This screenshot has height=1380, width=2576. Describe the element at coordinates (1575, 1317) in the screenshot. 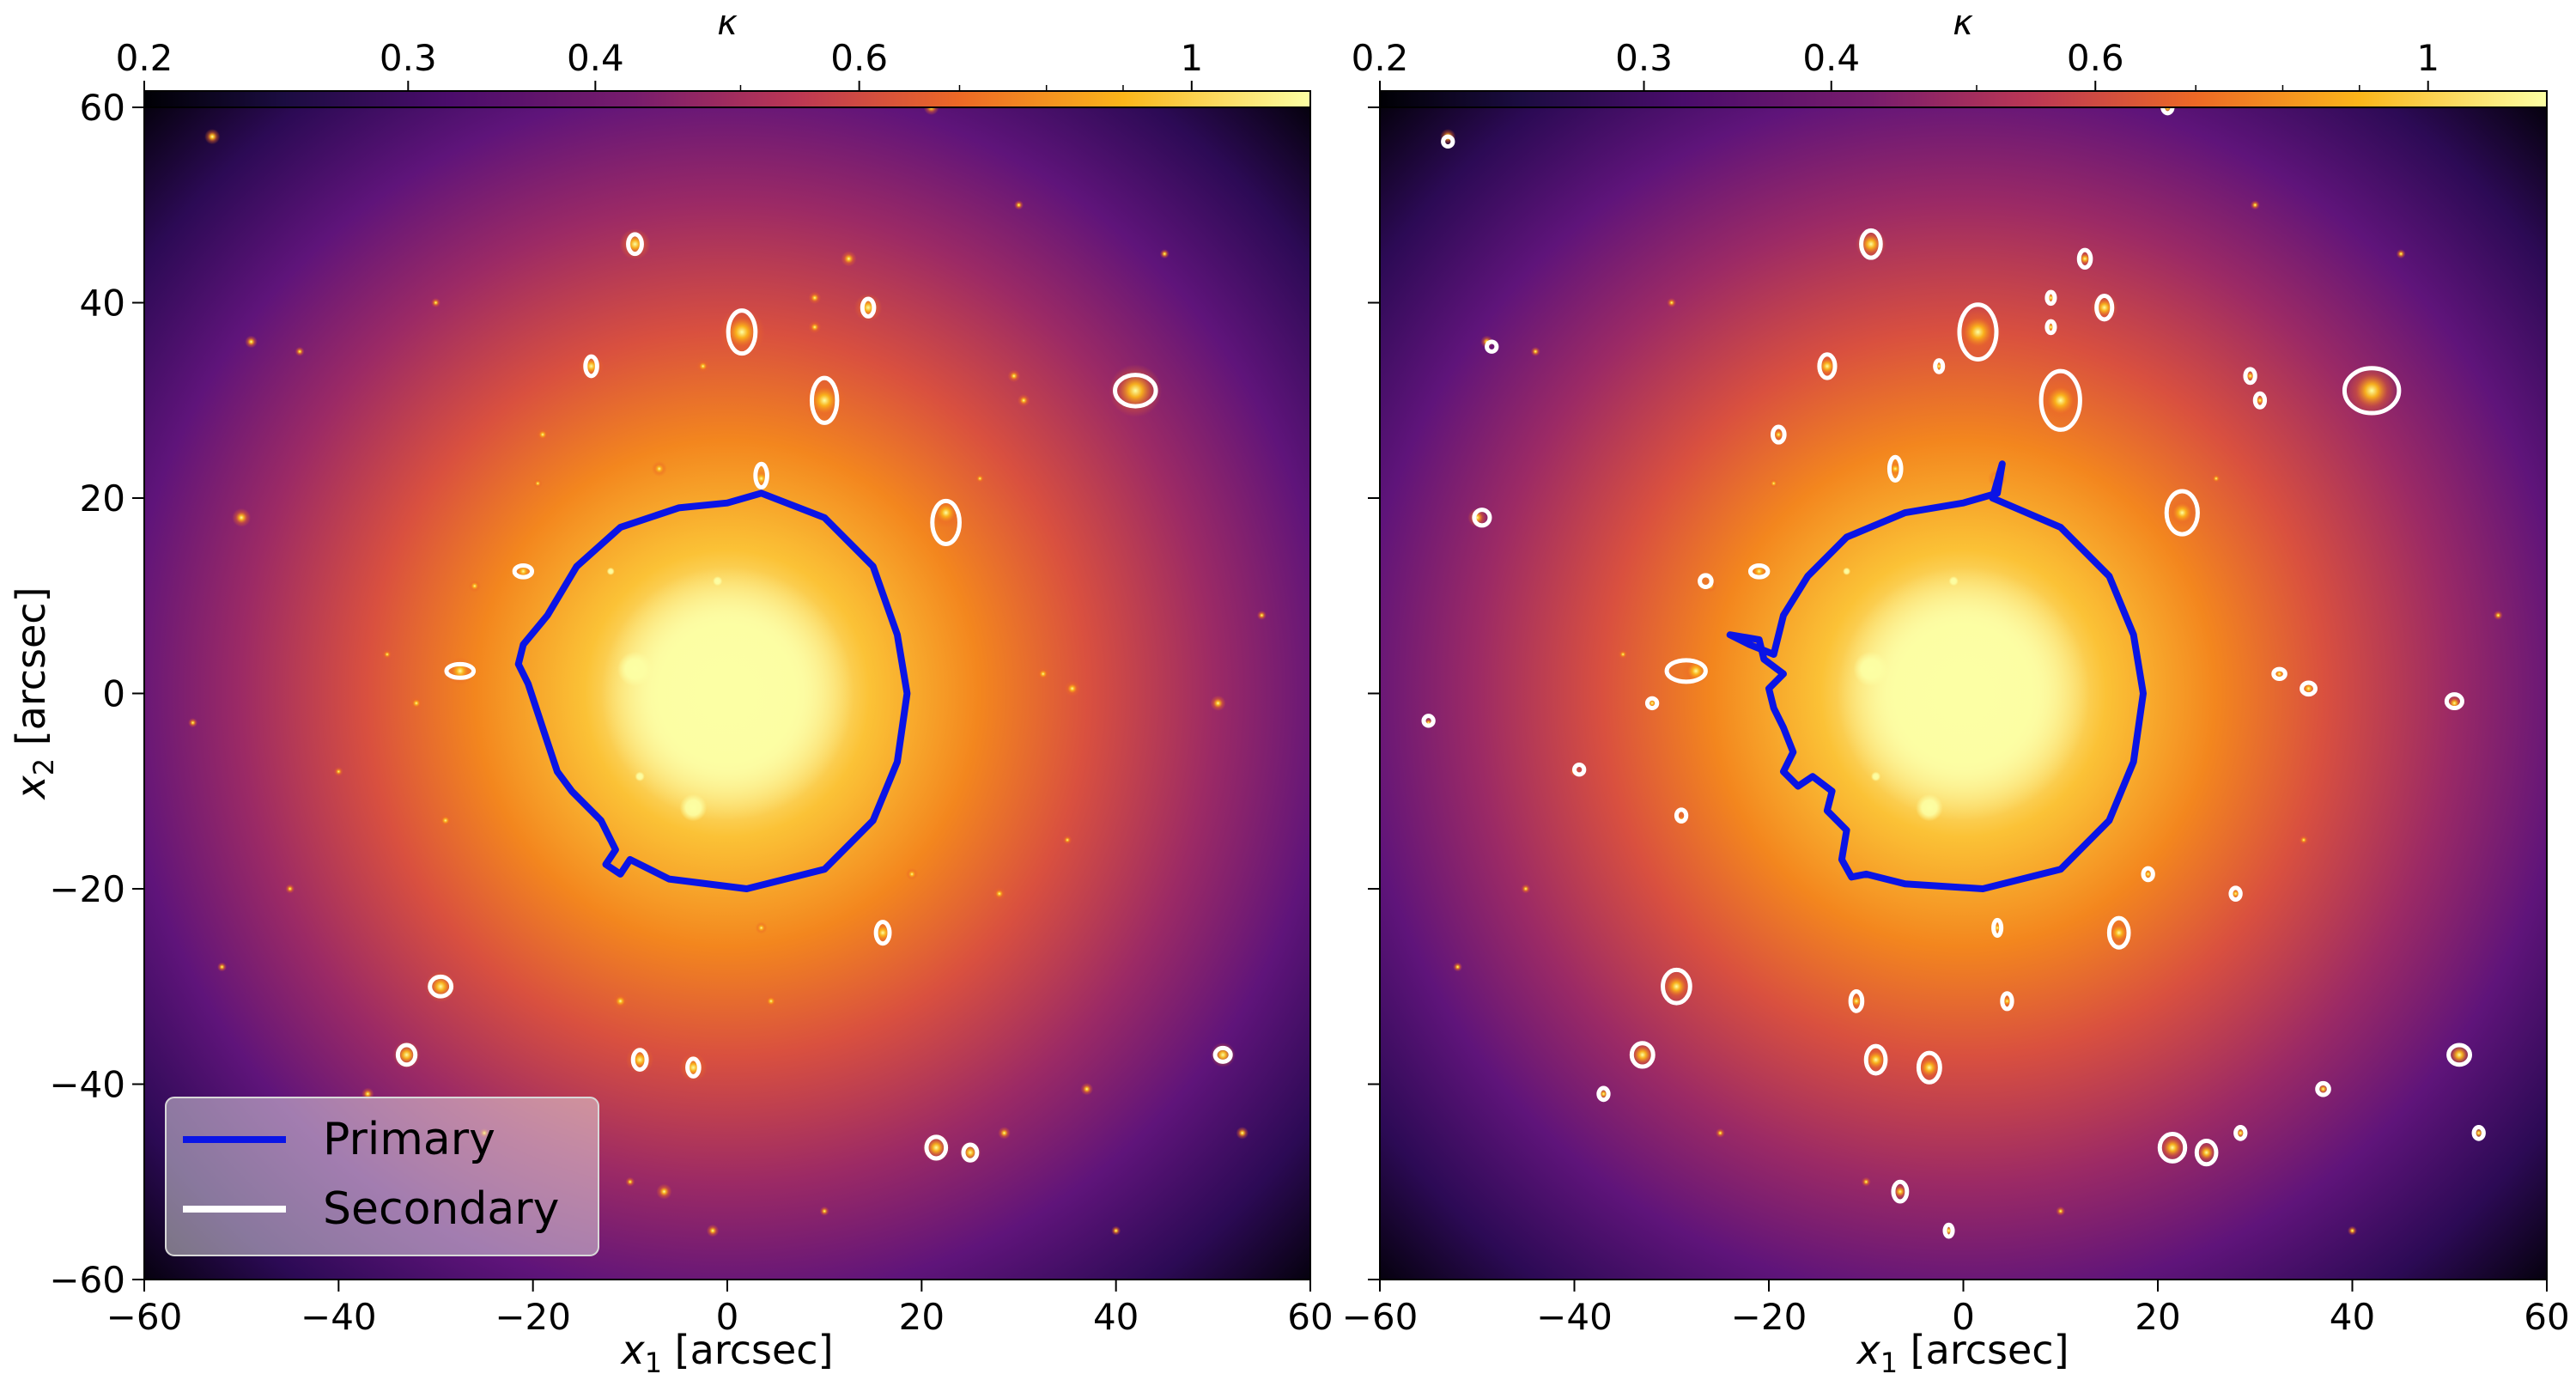

I see `right-x-tick-label: −40` at that location.